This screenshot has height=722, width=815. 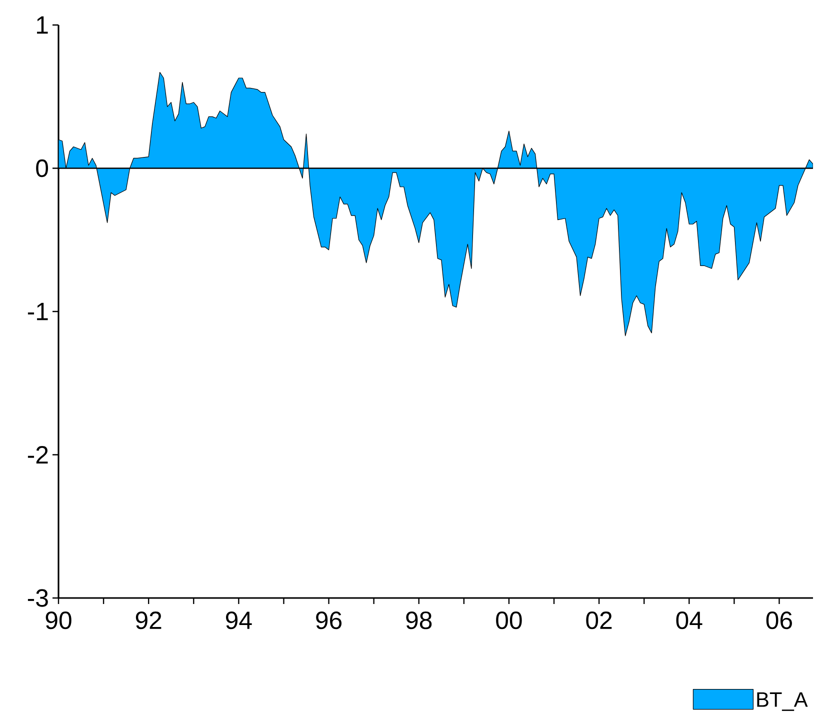 What do you see at coordinates (782, 701) in the screenshot?
I see `legend-label: BT_A` at bounding box center [782, 701].